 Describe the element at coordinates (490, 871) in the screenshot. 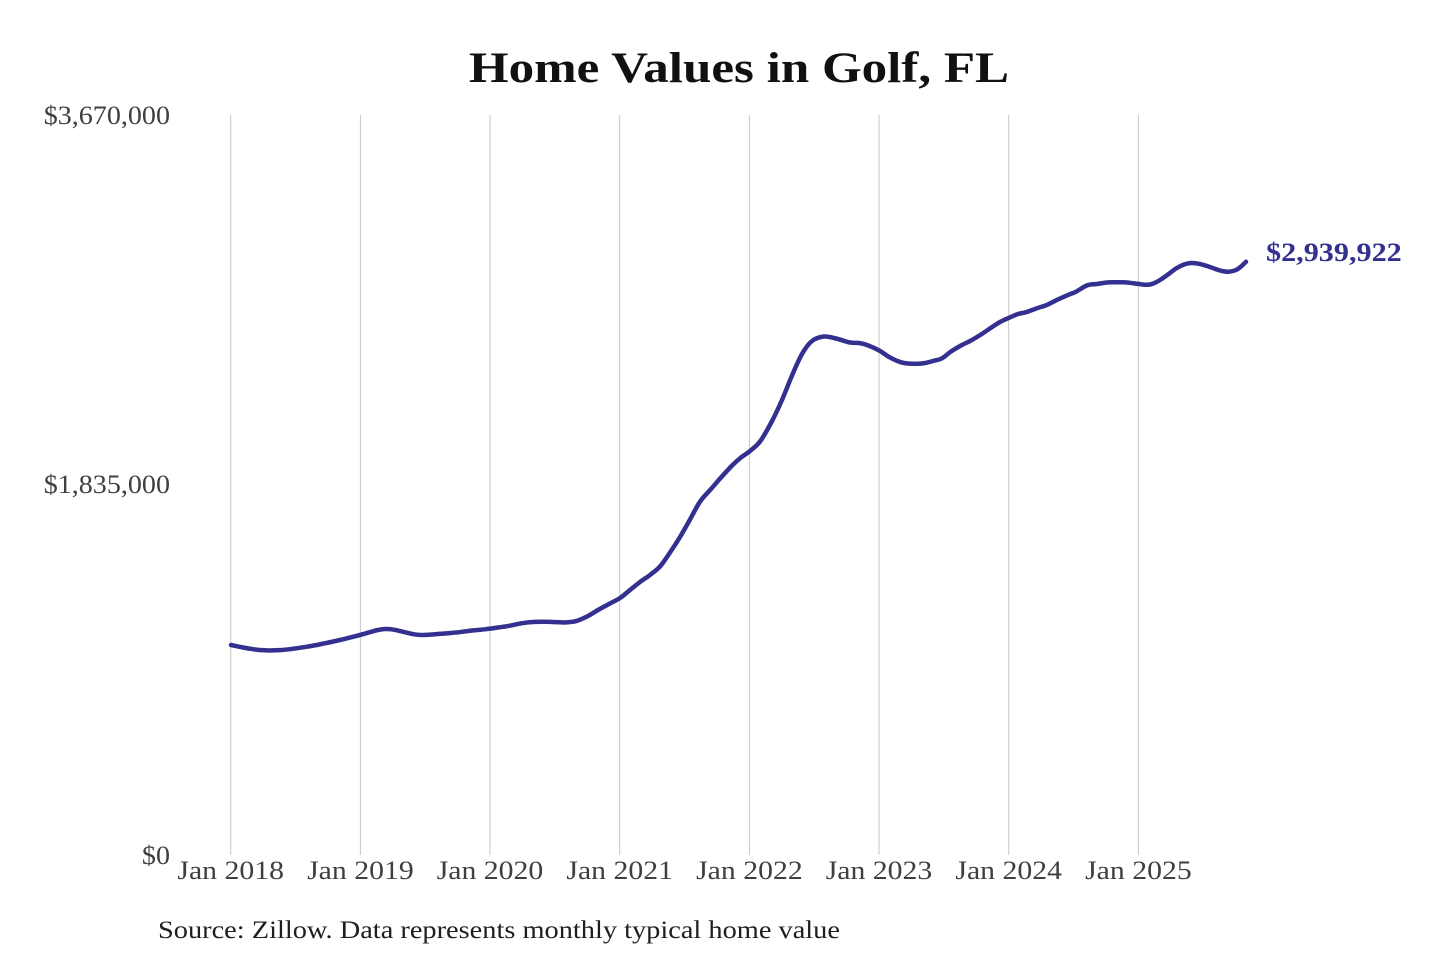

I see `svg-text: Jan 2020` at that location.